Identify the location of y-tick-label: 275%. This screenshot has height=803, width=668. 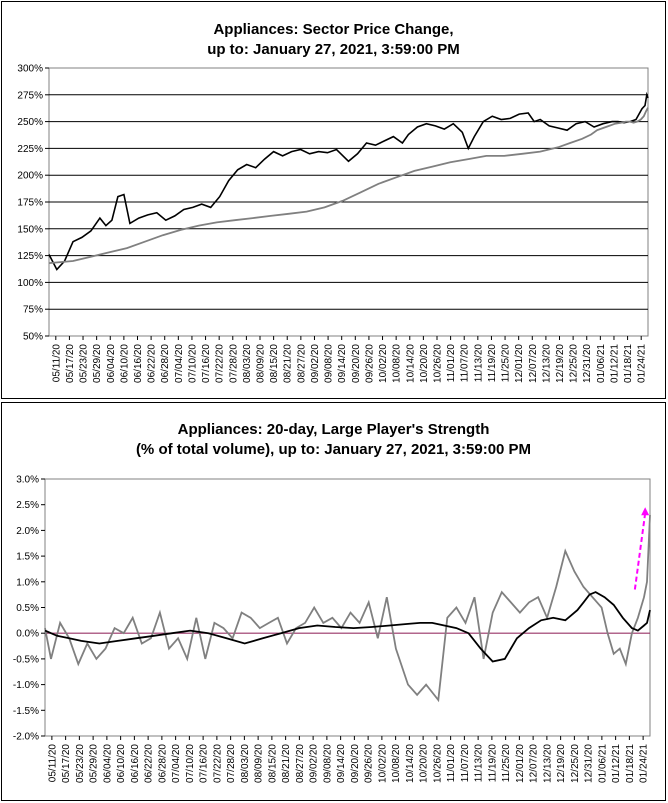
(30, 95).